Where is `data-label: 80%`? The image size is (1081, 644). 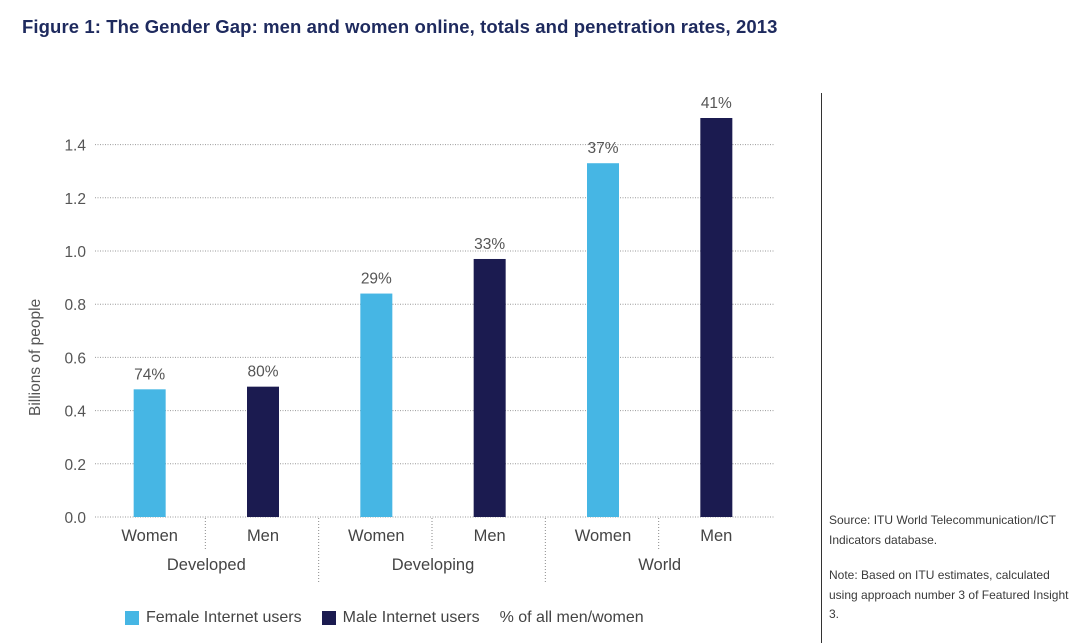
data-label: 80% is located at coordinates (262, 372).